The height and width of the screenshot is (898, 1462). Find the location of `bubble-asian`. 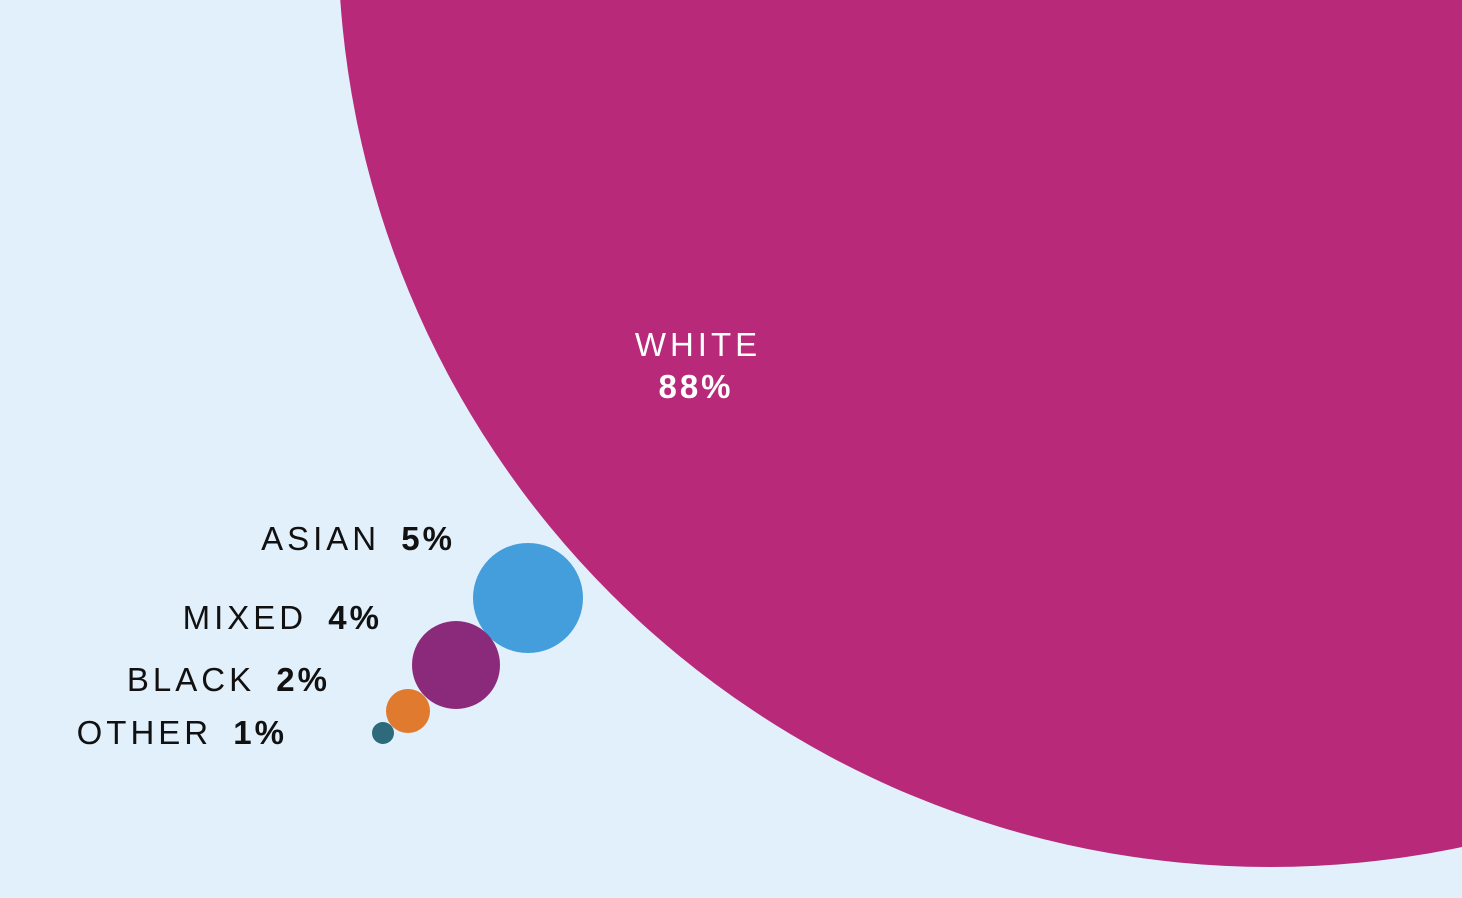

bubble-asian is located at coordinates (528, 598).